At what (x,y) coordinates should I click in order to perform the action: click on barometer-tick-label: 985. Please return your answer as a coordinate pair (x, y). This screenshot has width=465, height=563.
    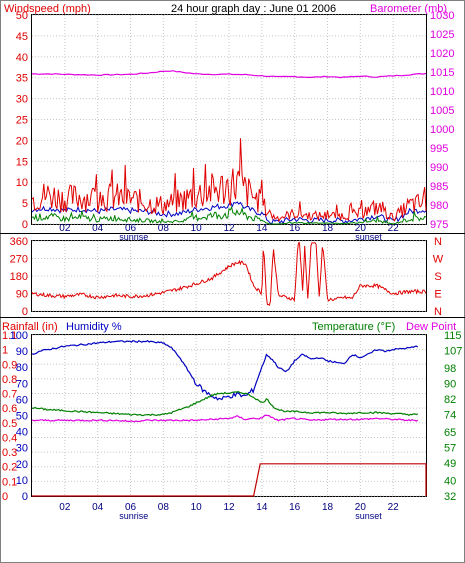
    Looking at the image, I should click on (439, 187).